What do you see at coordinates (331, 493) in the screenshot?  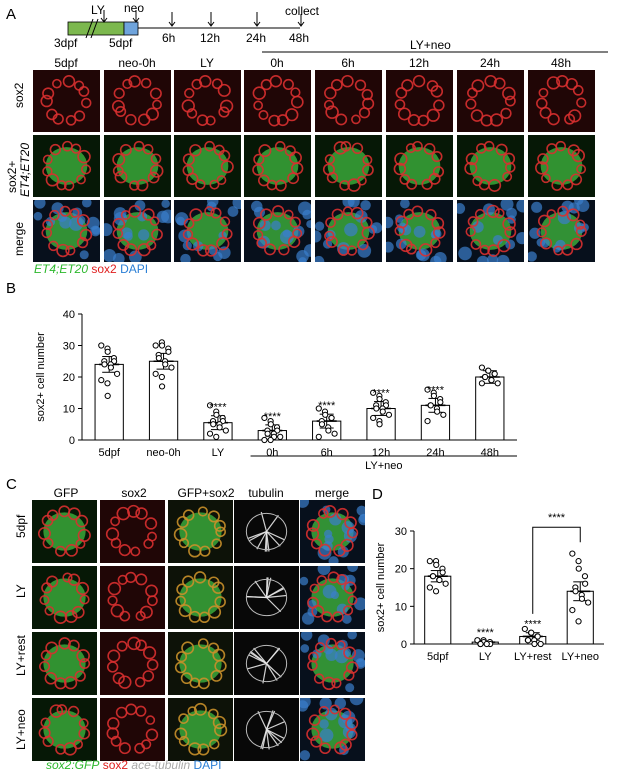 I see `panel-c-col-merge: merge` at bounding box center [331, 493].